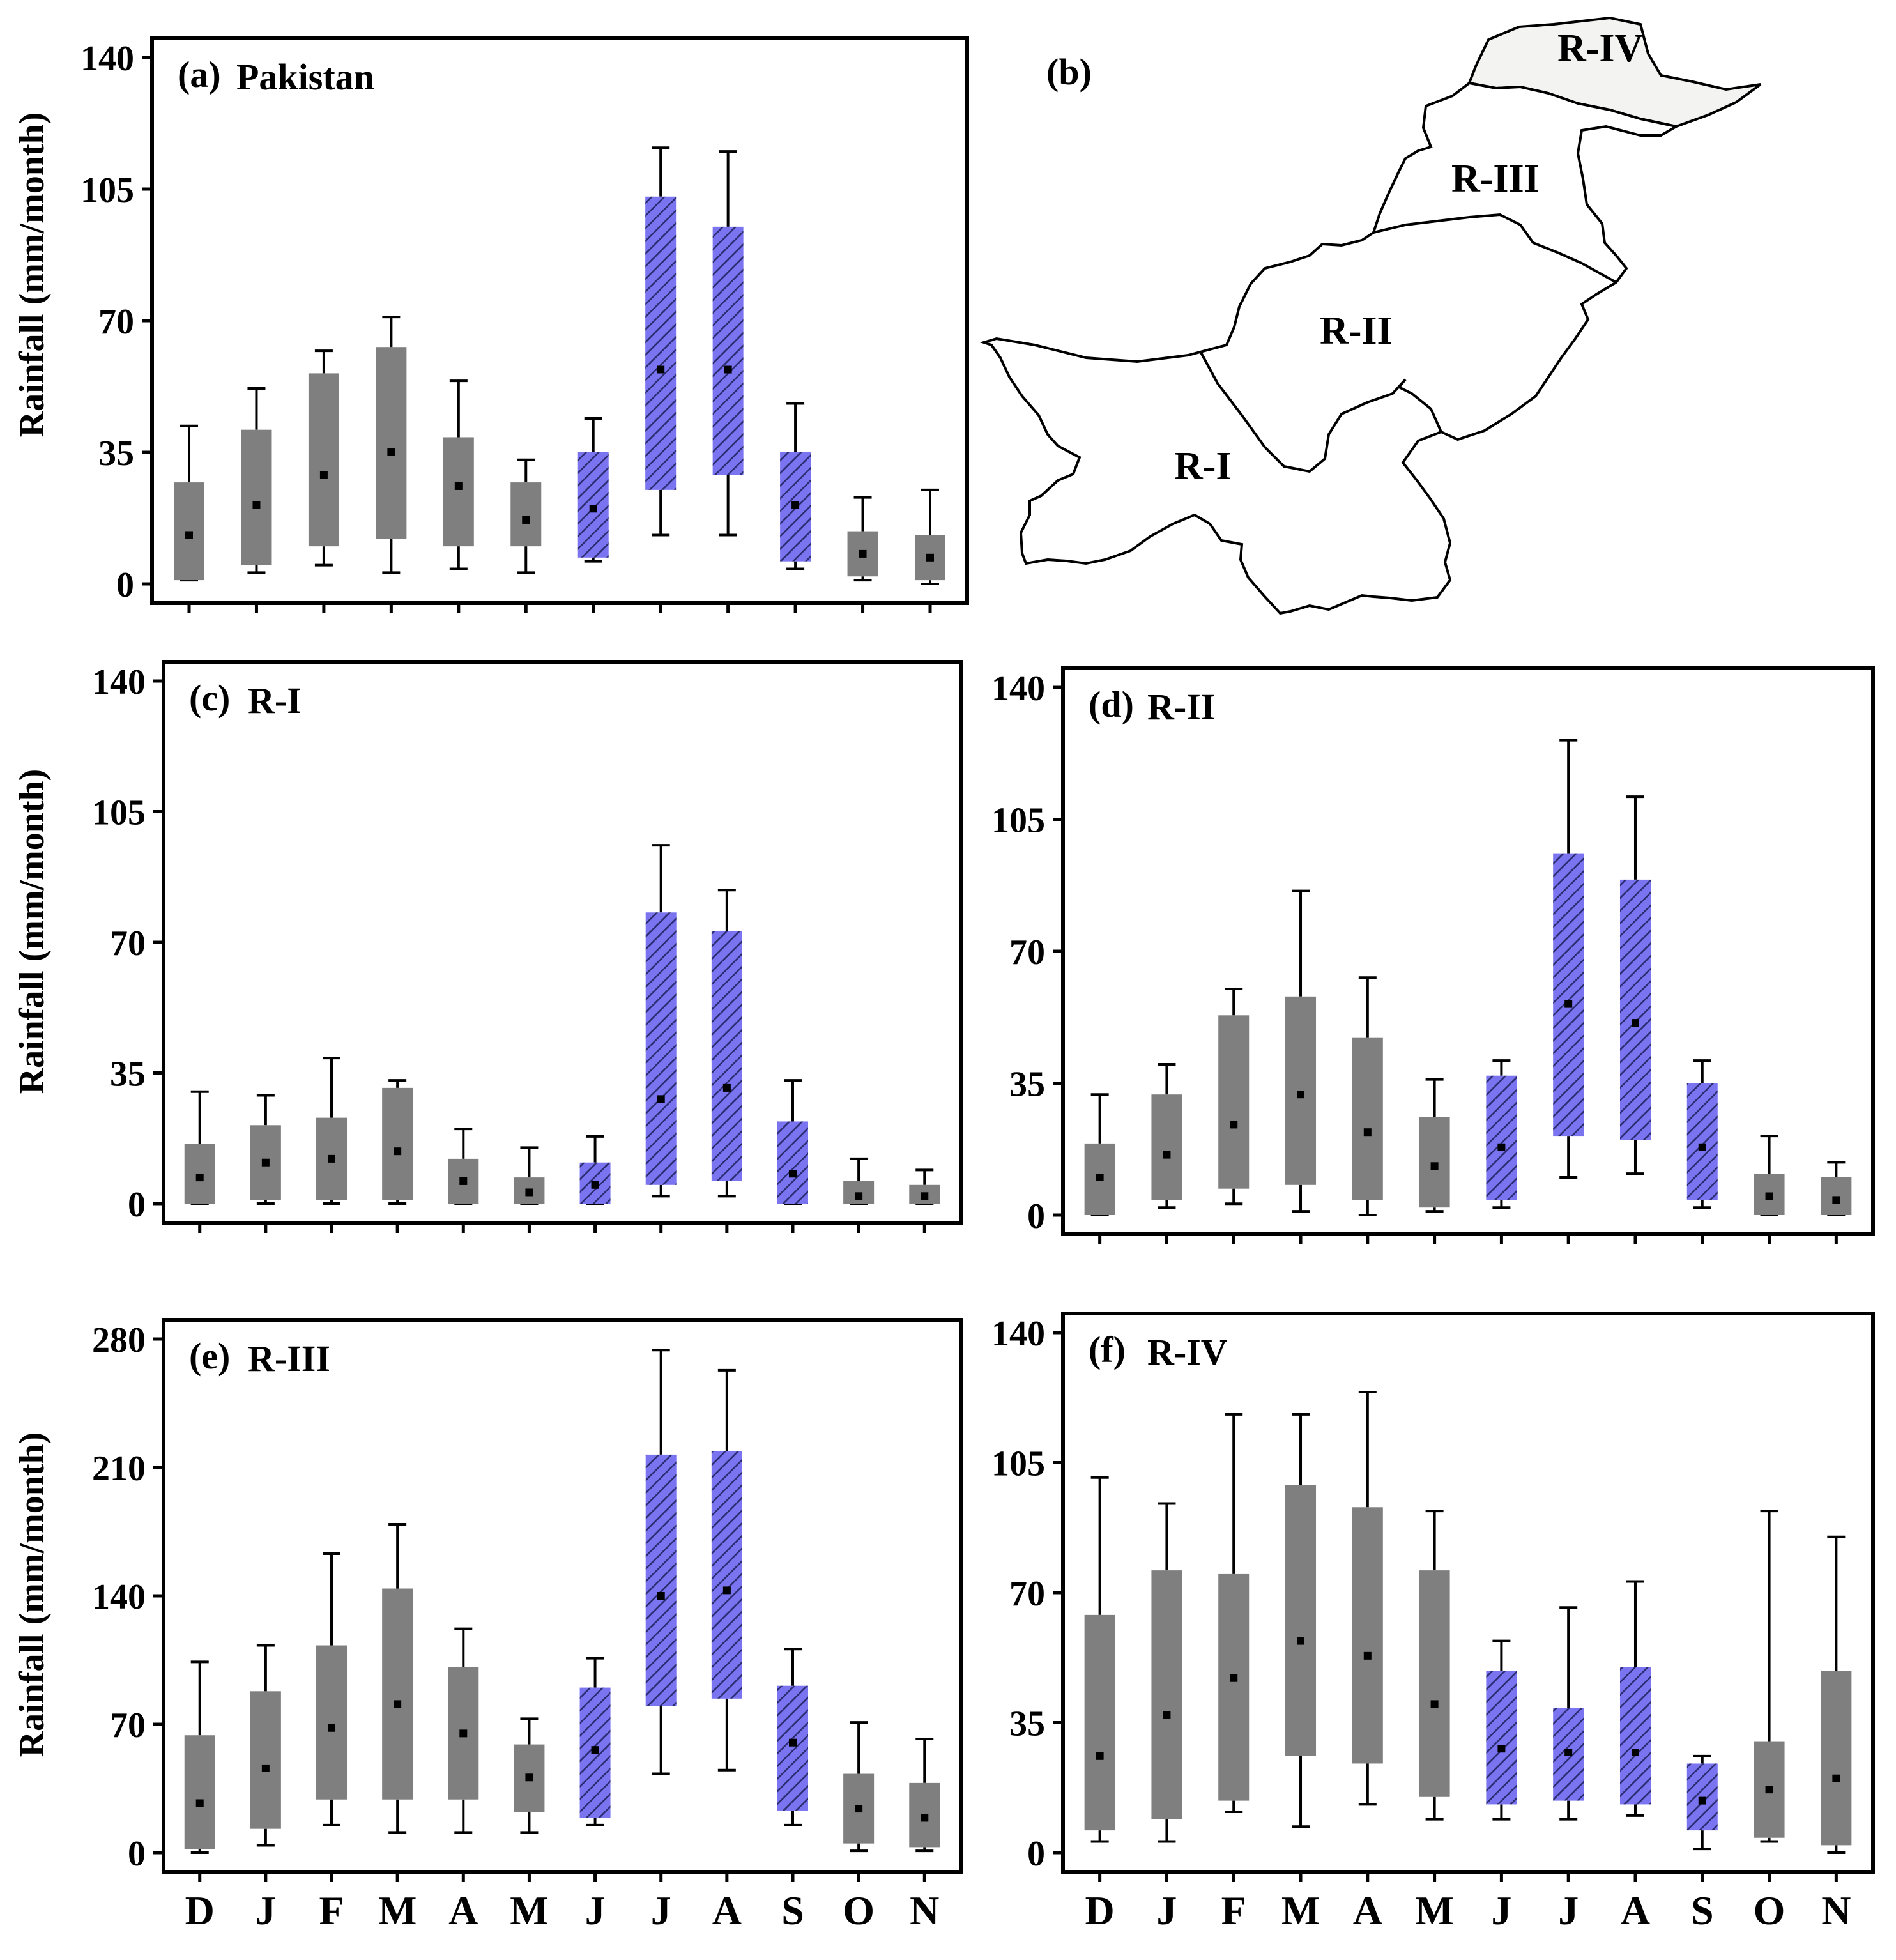 Image resolution: width=1896 pixels, height=1960 pixels. I want to click on box-n-11: N, so click(924, 1835).